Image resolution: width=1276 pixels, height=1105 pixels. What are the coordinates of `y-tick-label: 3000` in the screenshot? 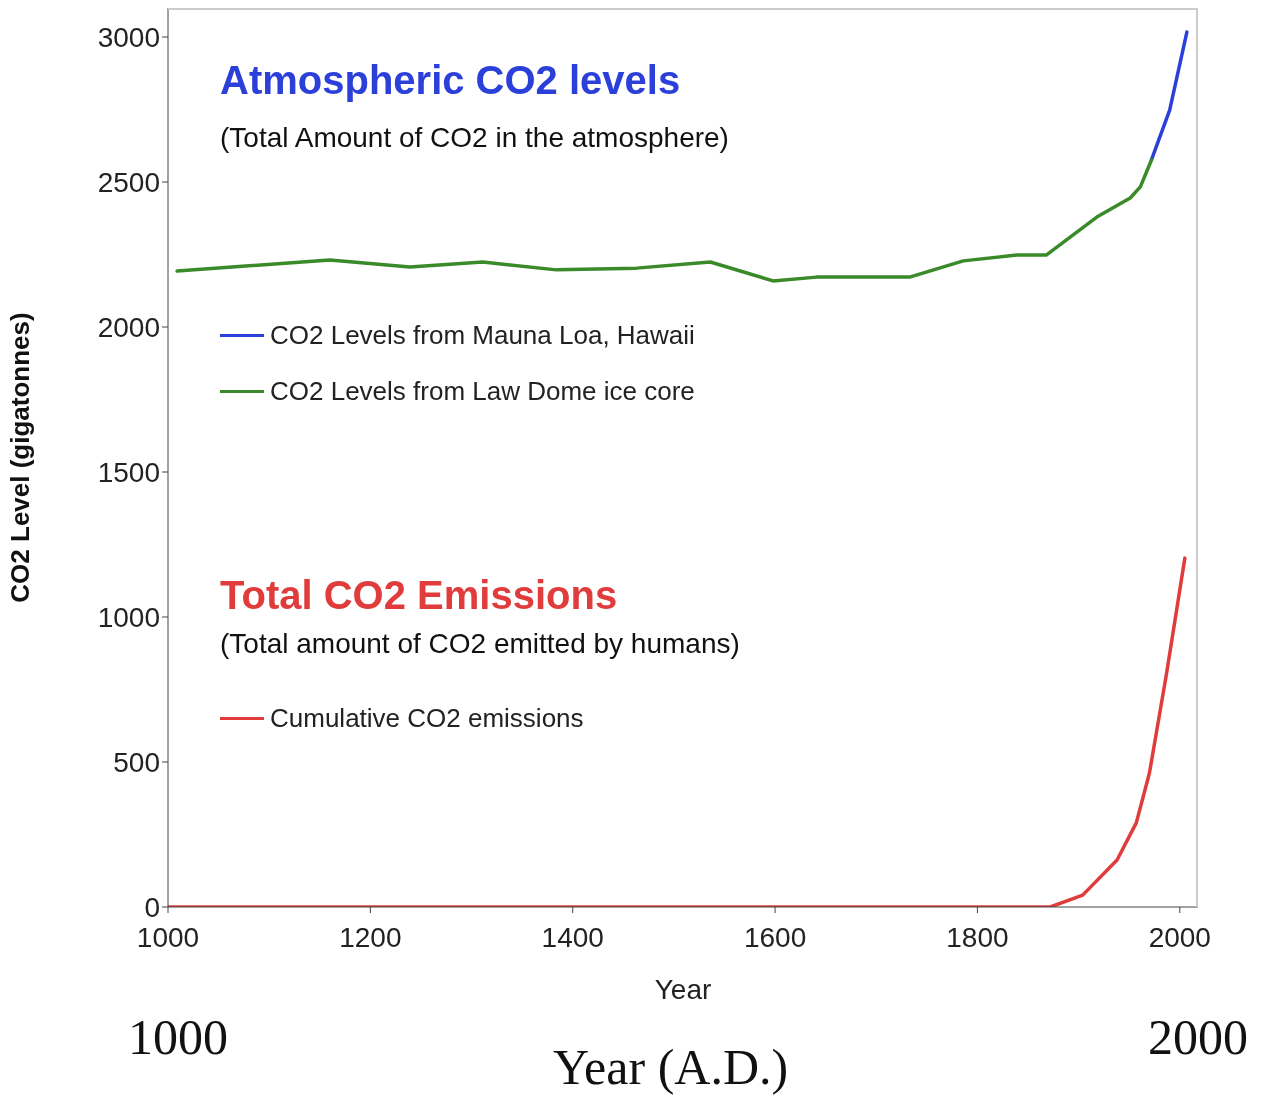 It's located at (128, 37).